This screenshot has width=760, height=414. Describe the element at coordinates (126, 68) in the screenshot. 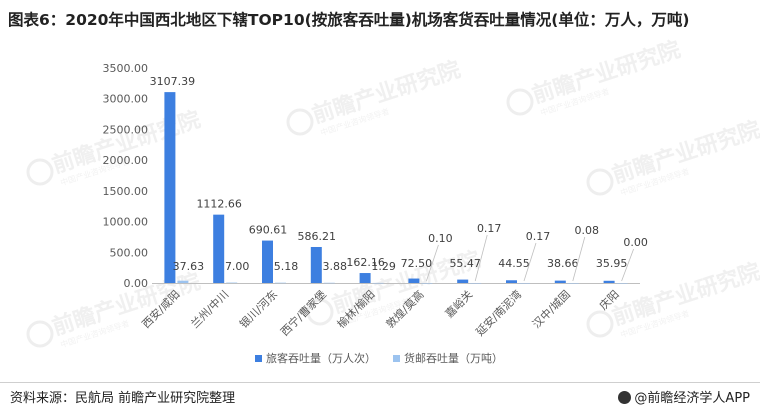

I see `y-tick-label: 3500.00` at that location.